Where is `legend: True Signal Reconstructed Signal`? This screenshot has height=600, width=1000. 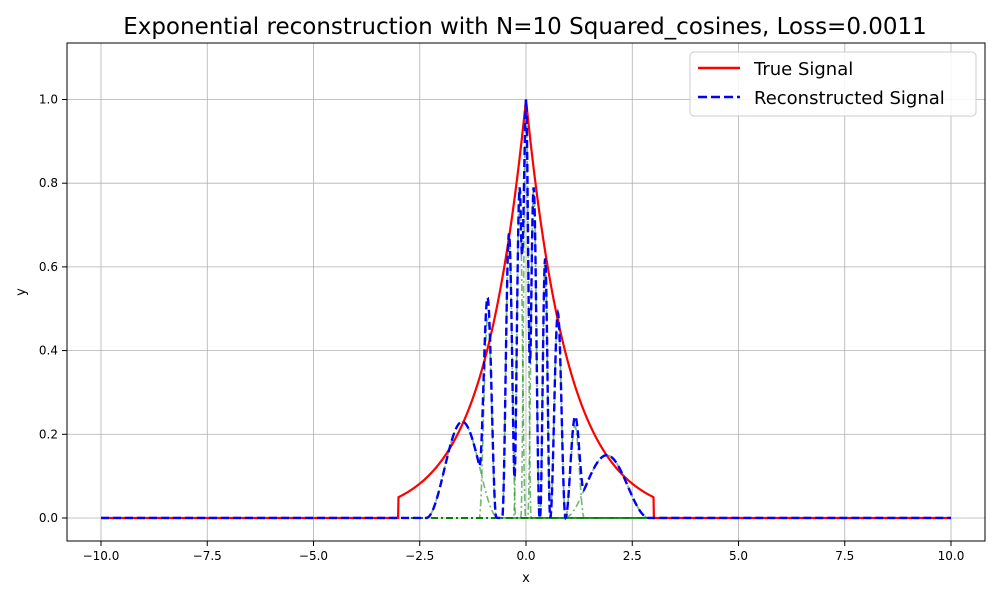
legend: True Signal Reconstructed Signal is located at coordinates (833, 84).